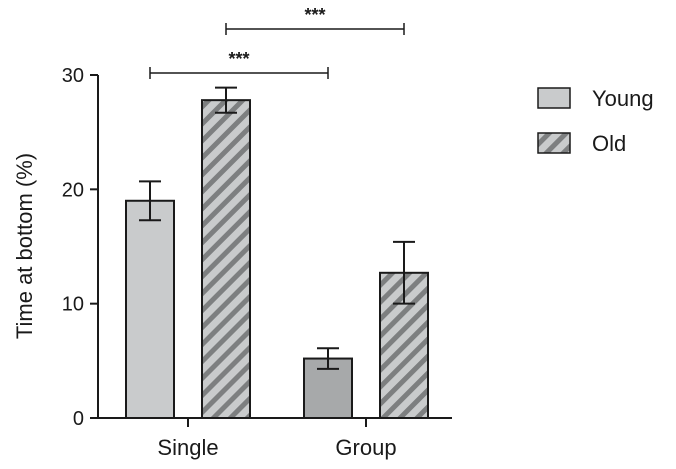  I want to click on legend-label-old: Old, so click(609, 143).